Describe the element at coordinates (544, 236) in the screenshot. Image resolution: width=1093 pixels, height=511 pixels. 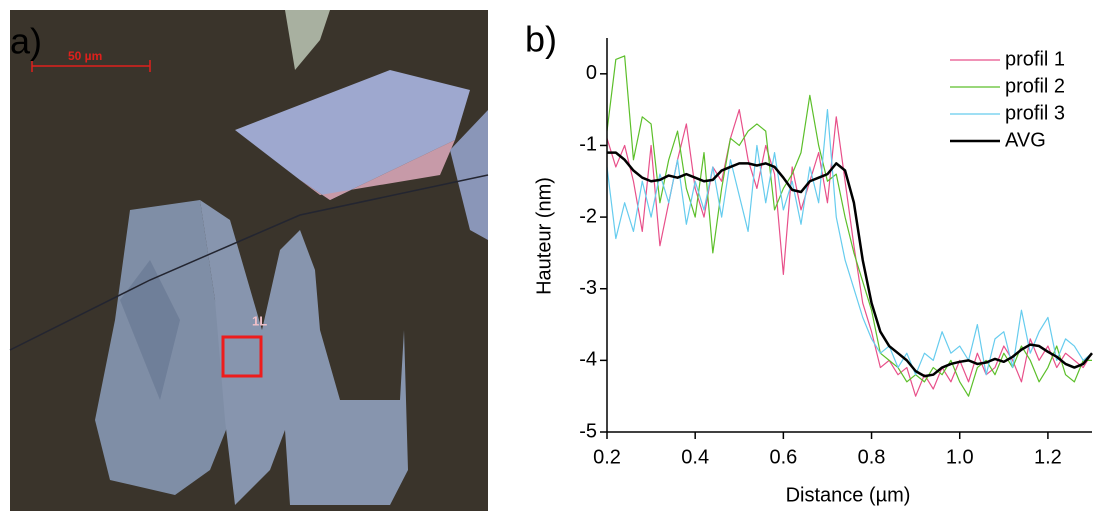
I see `y-axis-label: Hauteur (nm)` at that location.